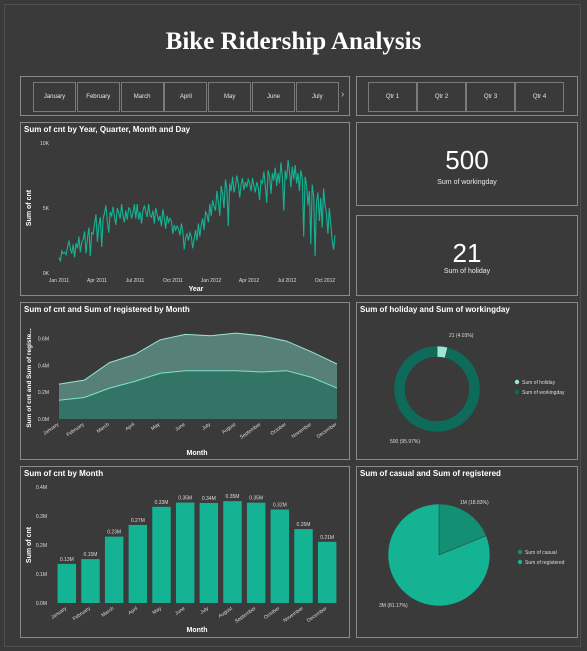 This screenshot has height=651, width=587. I want to click on dashboard-title: Bike Ridership Analysis, so click(293, 41).